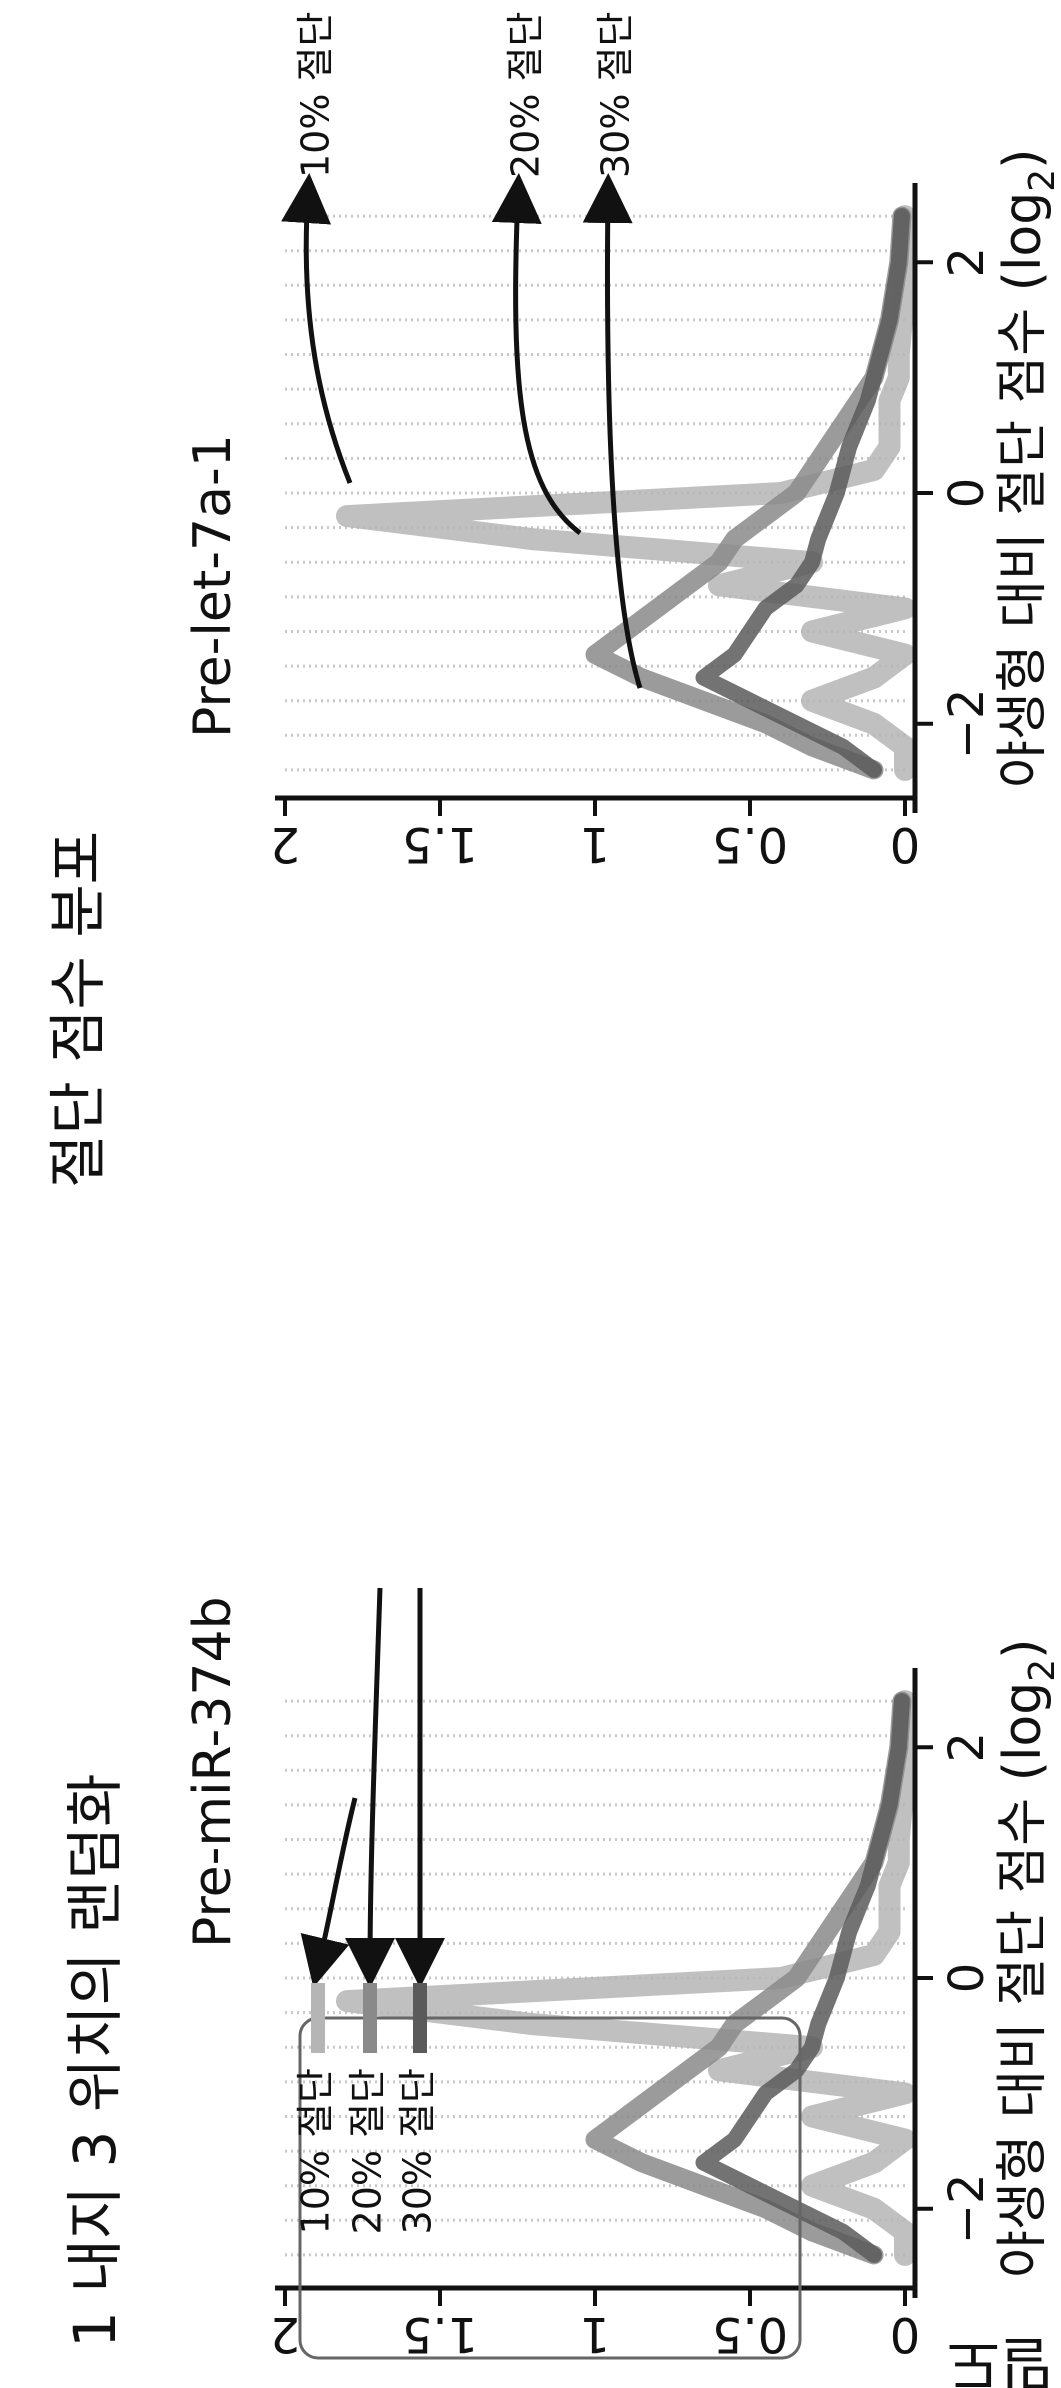 This screenshot has width=1061, height=2388. Describe the element at coordinates (616, 95) in the screenshot. I see `annotation-label: 30% 절단` at that location.